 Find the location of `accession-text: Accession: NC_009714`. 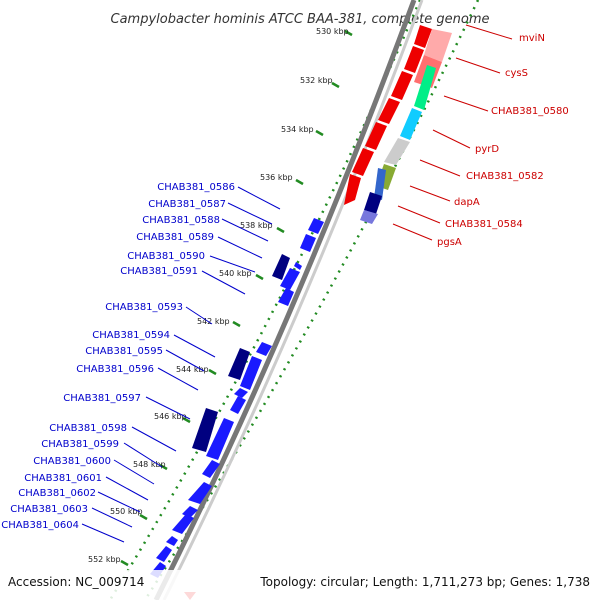

accession-text: Accession: NC_009714 is located at coordinates (76, 582).